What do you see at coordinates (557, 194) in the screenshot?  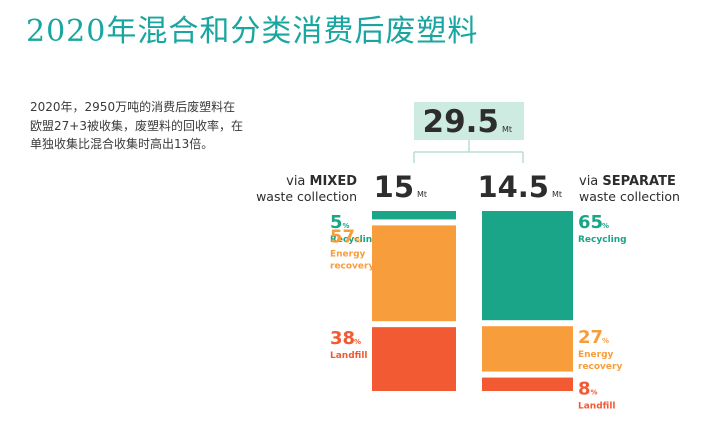 I see `separate-unit: Mt` at bounding box center [557, 194].